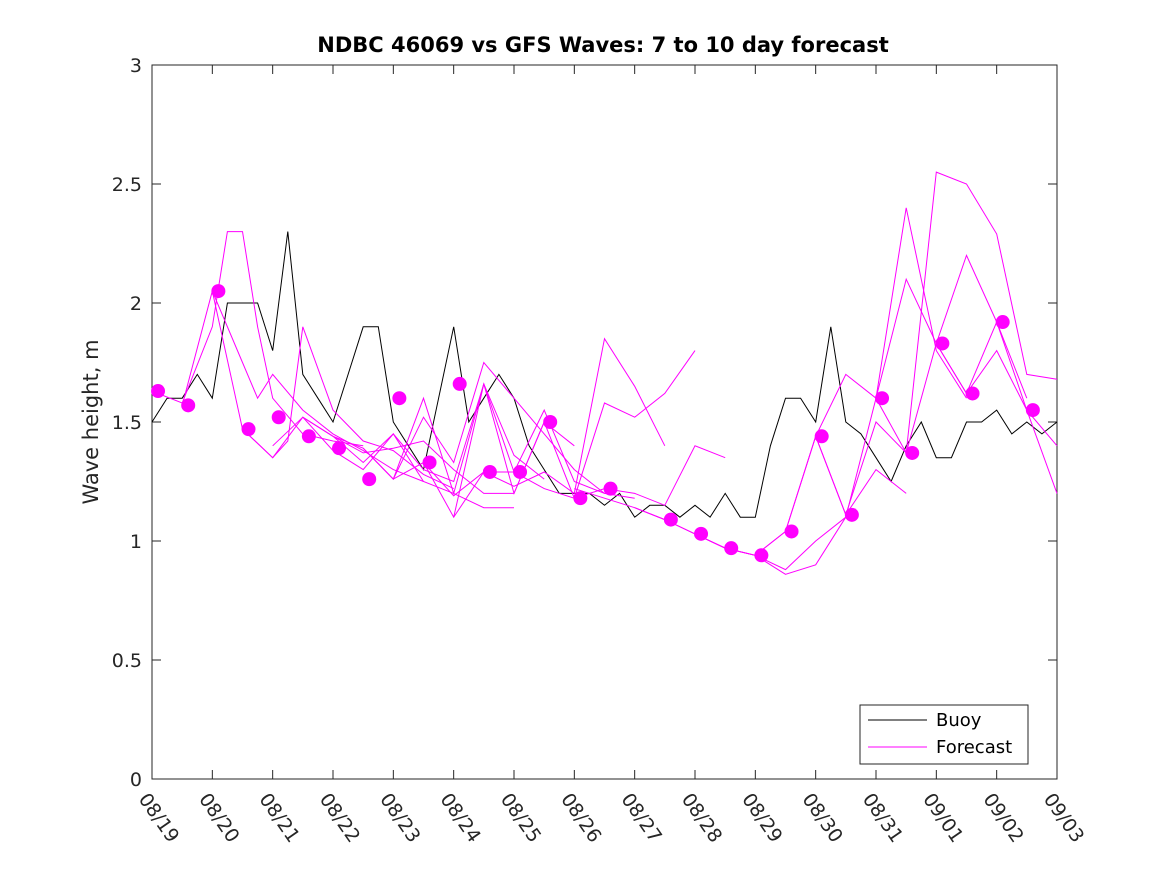  Describe the element at coordinates (136, 780) in the screenshot. I see `y-tick-label: 0` at that location.